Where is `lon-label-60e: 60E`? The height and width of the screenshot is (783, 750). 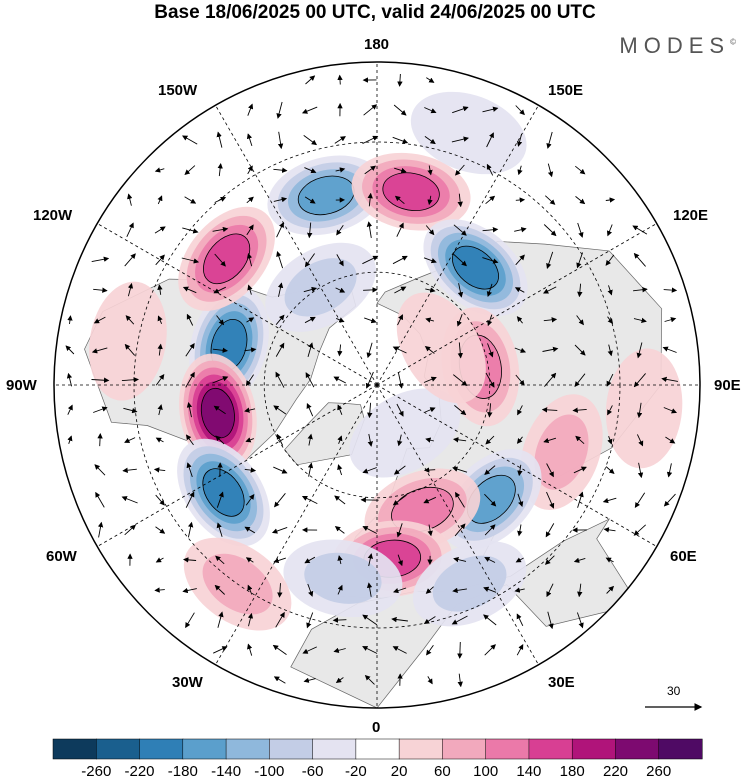 lon-label-60e: 60E is located at coordinates (683, 556).